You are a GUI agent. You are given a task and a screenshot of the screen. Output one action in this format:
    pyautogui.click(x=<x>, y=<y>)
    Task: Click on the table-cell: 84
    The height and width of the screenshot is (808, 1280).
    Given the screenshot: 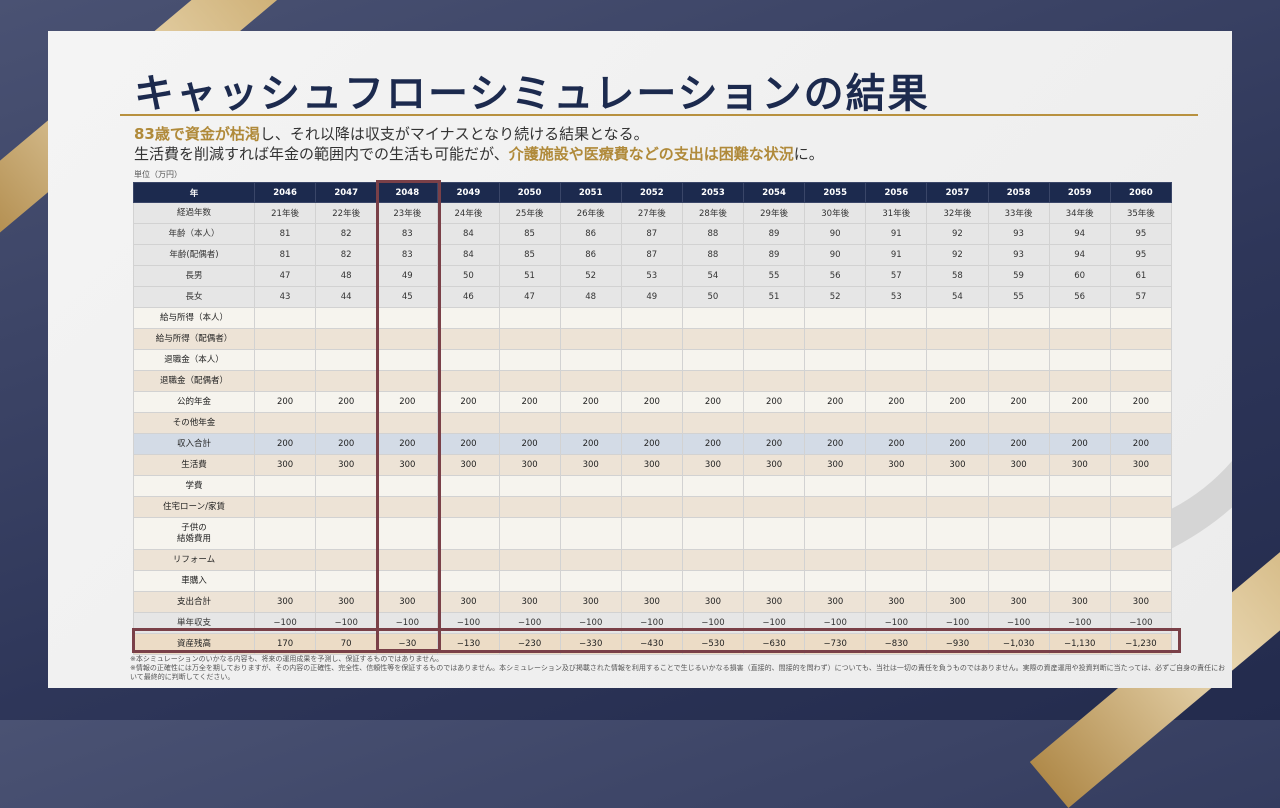 What is the action you would take?
    pyautogui.click(x=468, y=255)
    